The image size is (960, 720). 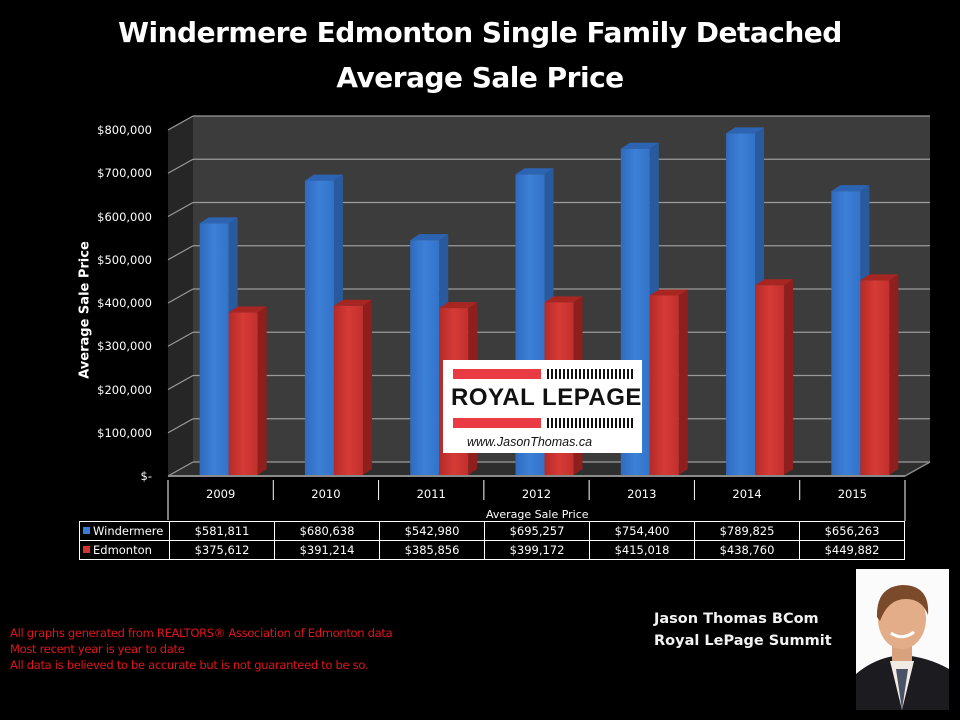 What do you see at coordinates (480, 77) in the screenshot?
I see `chart-title-line2: Average Sale Price` at bounding box center [480, 77].